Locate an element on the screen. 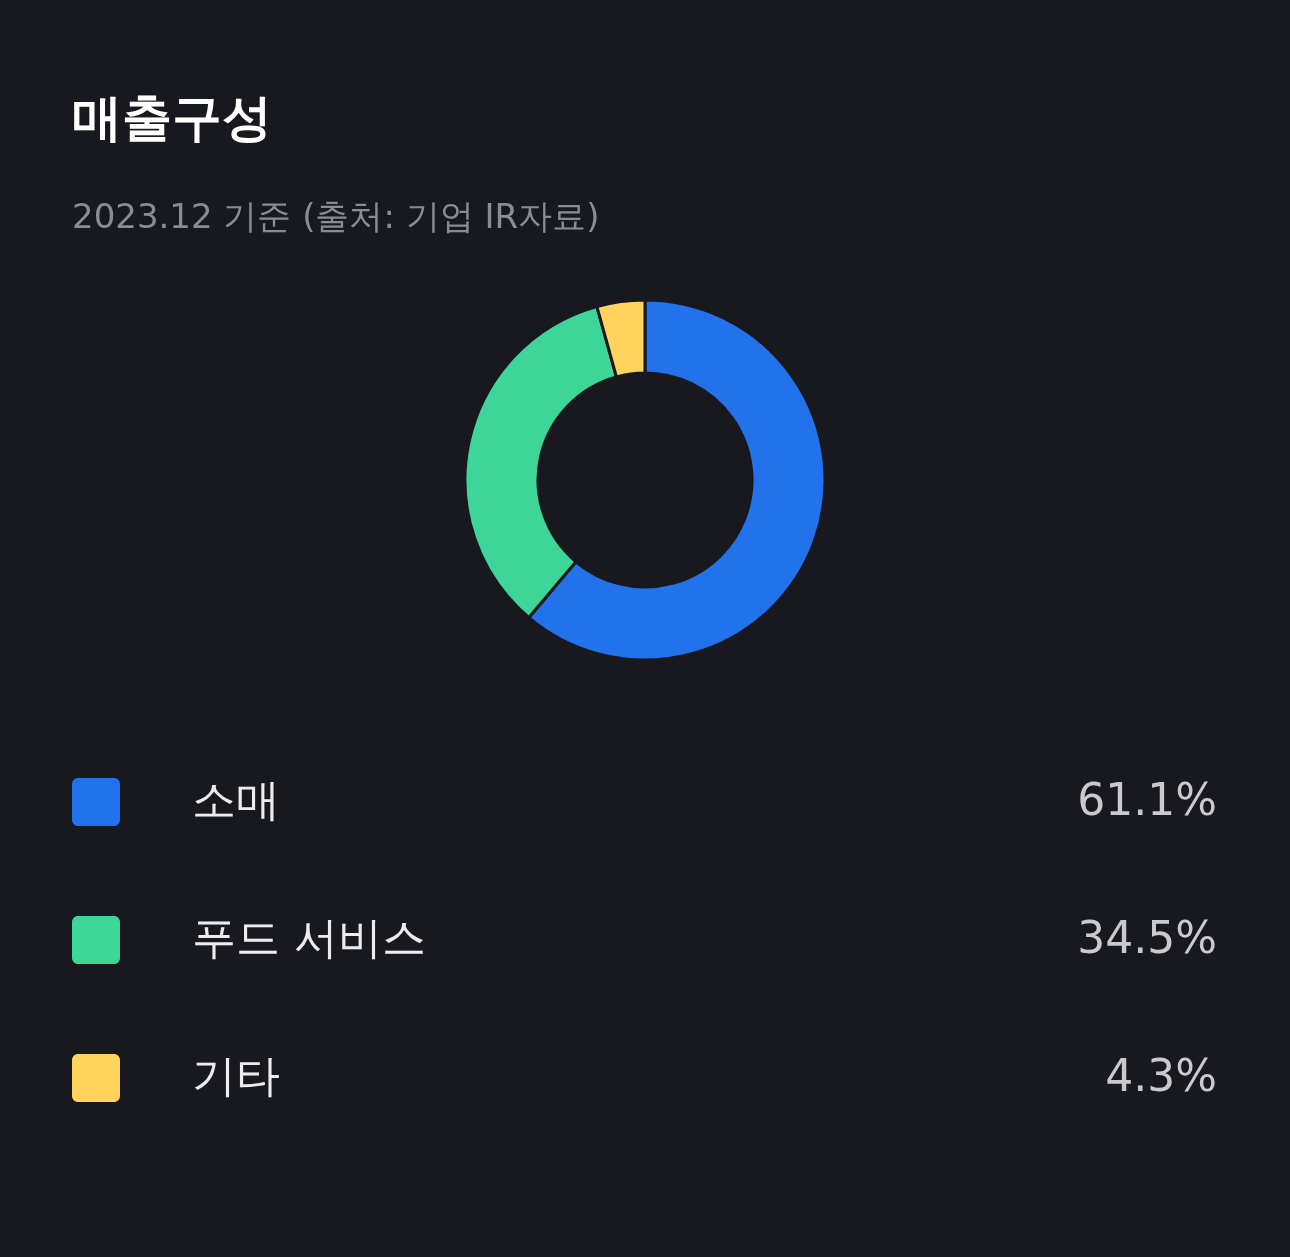  chart-title: 매출구성 is located at coordinates (172, 118).